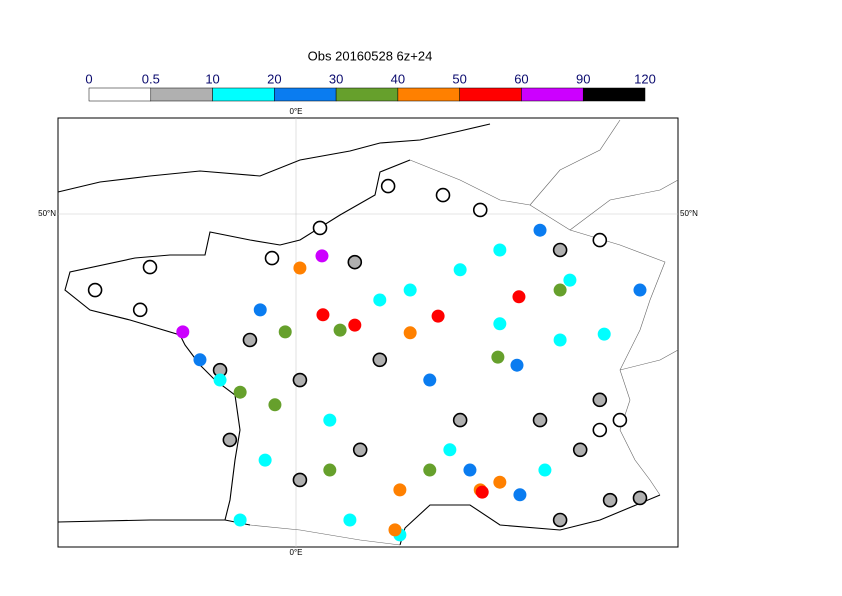 Image resolution: width=842 pixels, height=596 pixels. I want to click on colorbar-label: 10, so click(212, 78).